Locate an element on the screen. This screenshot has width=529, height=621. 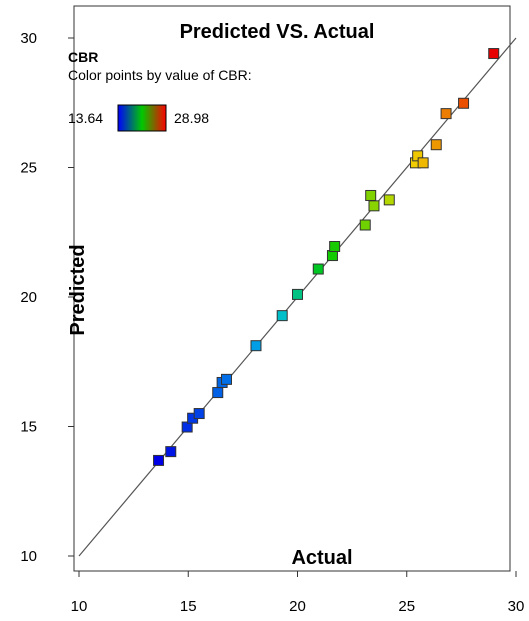
y-axis-ticks: 10 15 20 25 30 is located at coordinates (47, 297).